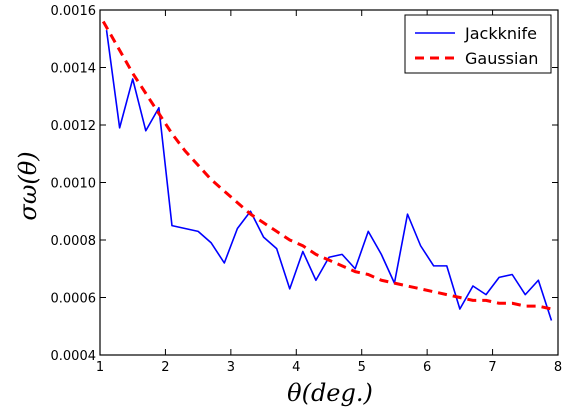 The height and width of the screenshot is (413, 563). What do you see at coordinates (74, 299) in the screenshot?
I see `y-tick-label: 0.0006` at bounding box center [74, 299].